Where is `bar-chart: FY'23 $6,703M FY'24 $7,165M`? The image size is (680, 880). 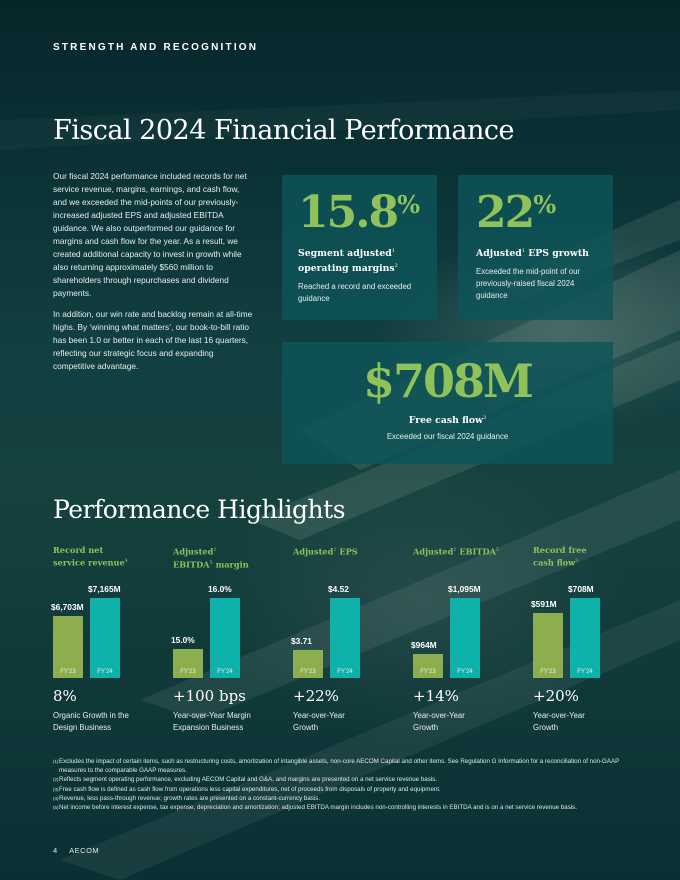
bar-chart: FY'23 $6,703M FY'24 $7,165M is located at coordinates (107, 611).